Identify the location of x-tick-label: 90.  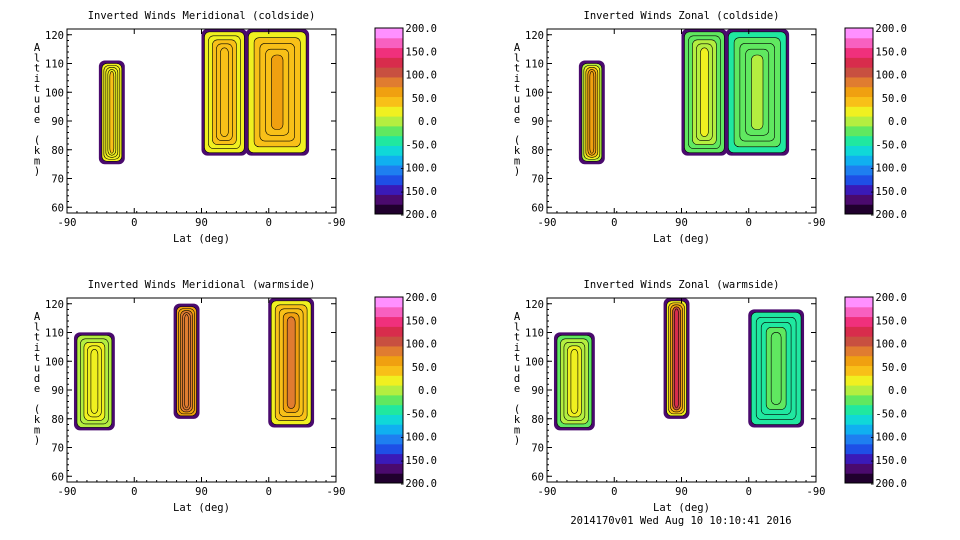
(201, 492).